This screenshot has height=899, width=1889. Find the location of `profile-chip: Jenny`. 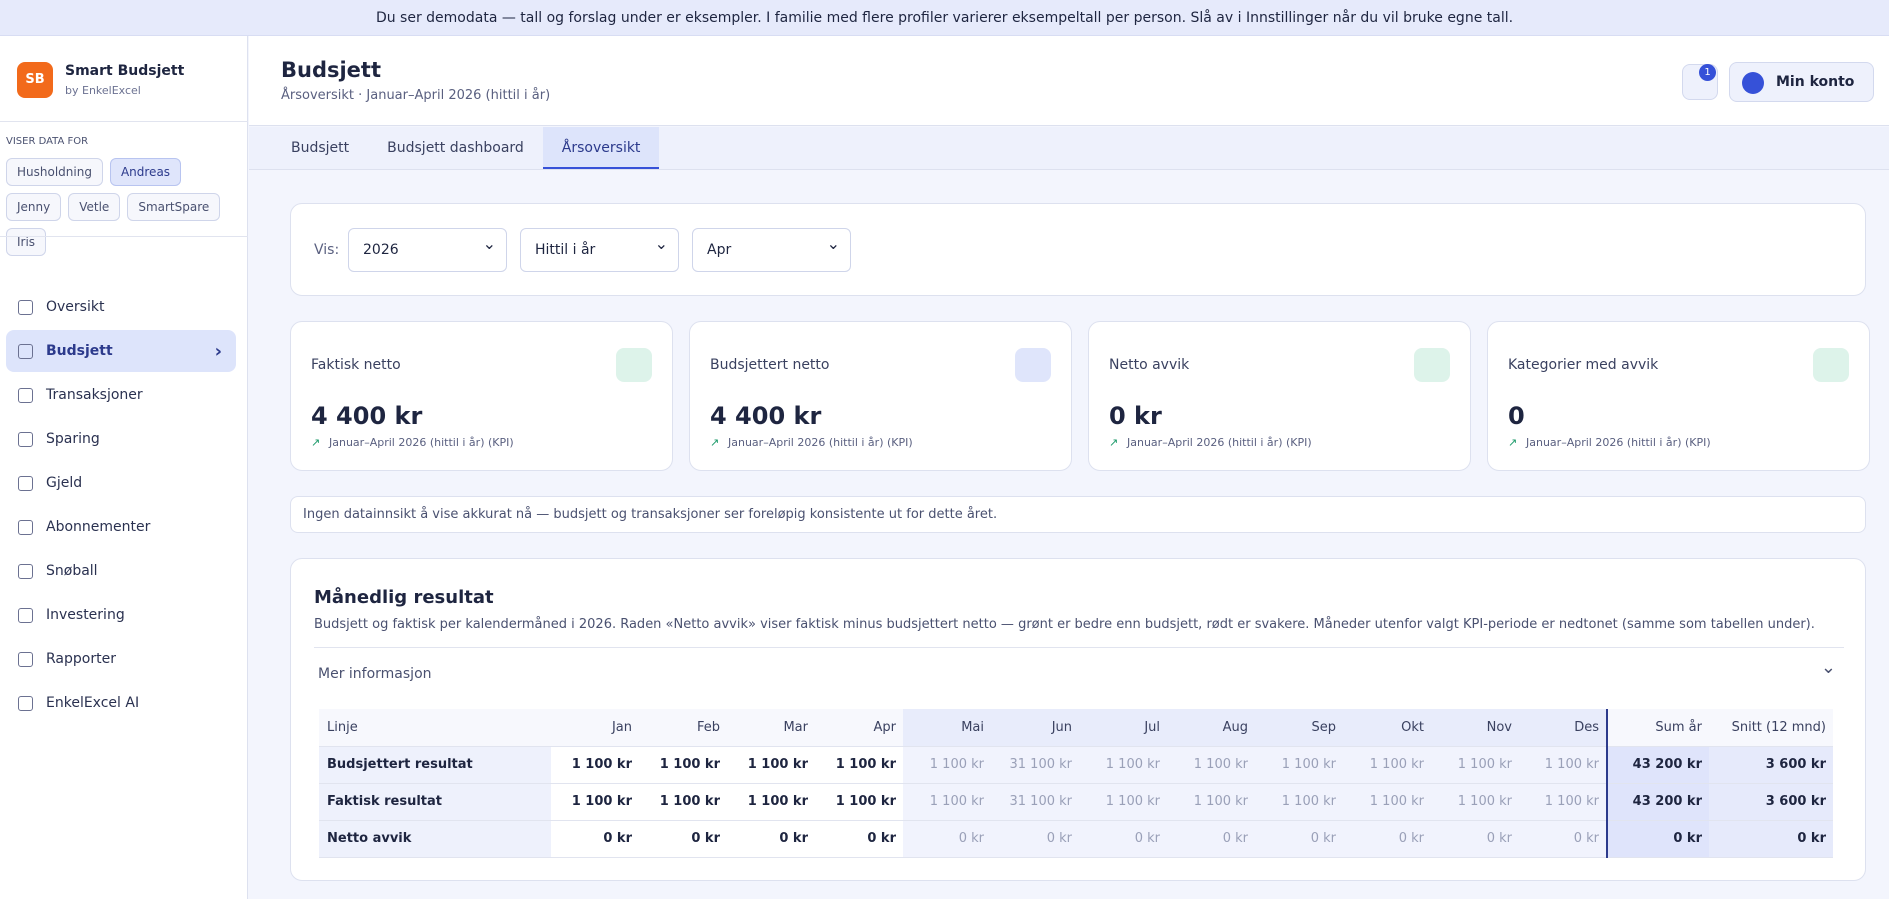

profile-chip: Jenny is located at coordinates (34, 207).